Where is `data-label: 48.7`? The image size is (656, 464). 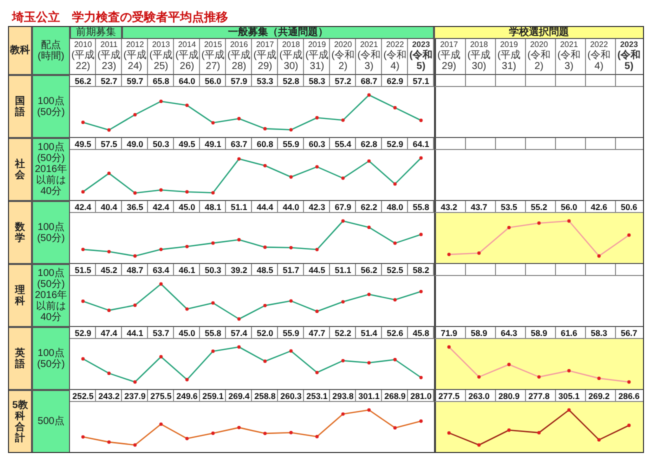
data-label: 48.7 is located at coordinates (135, 270).